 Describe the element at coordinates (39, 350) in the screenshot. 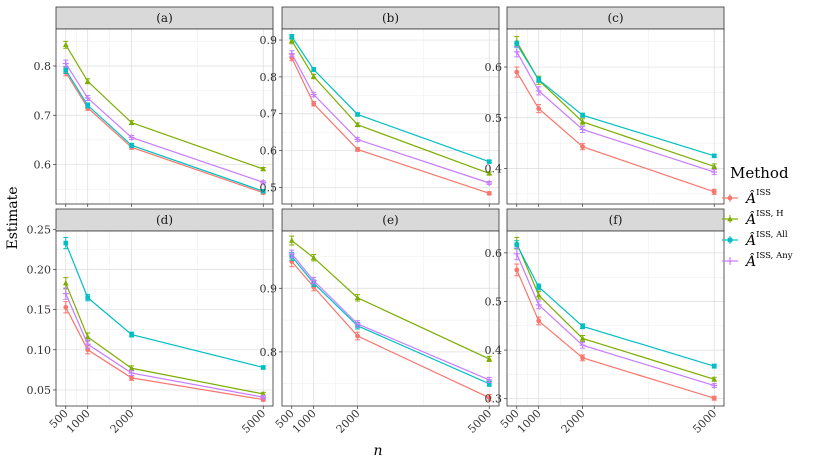

I see `y-tick-label: 0.10` at that location.